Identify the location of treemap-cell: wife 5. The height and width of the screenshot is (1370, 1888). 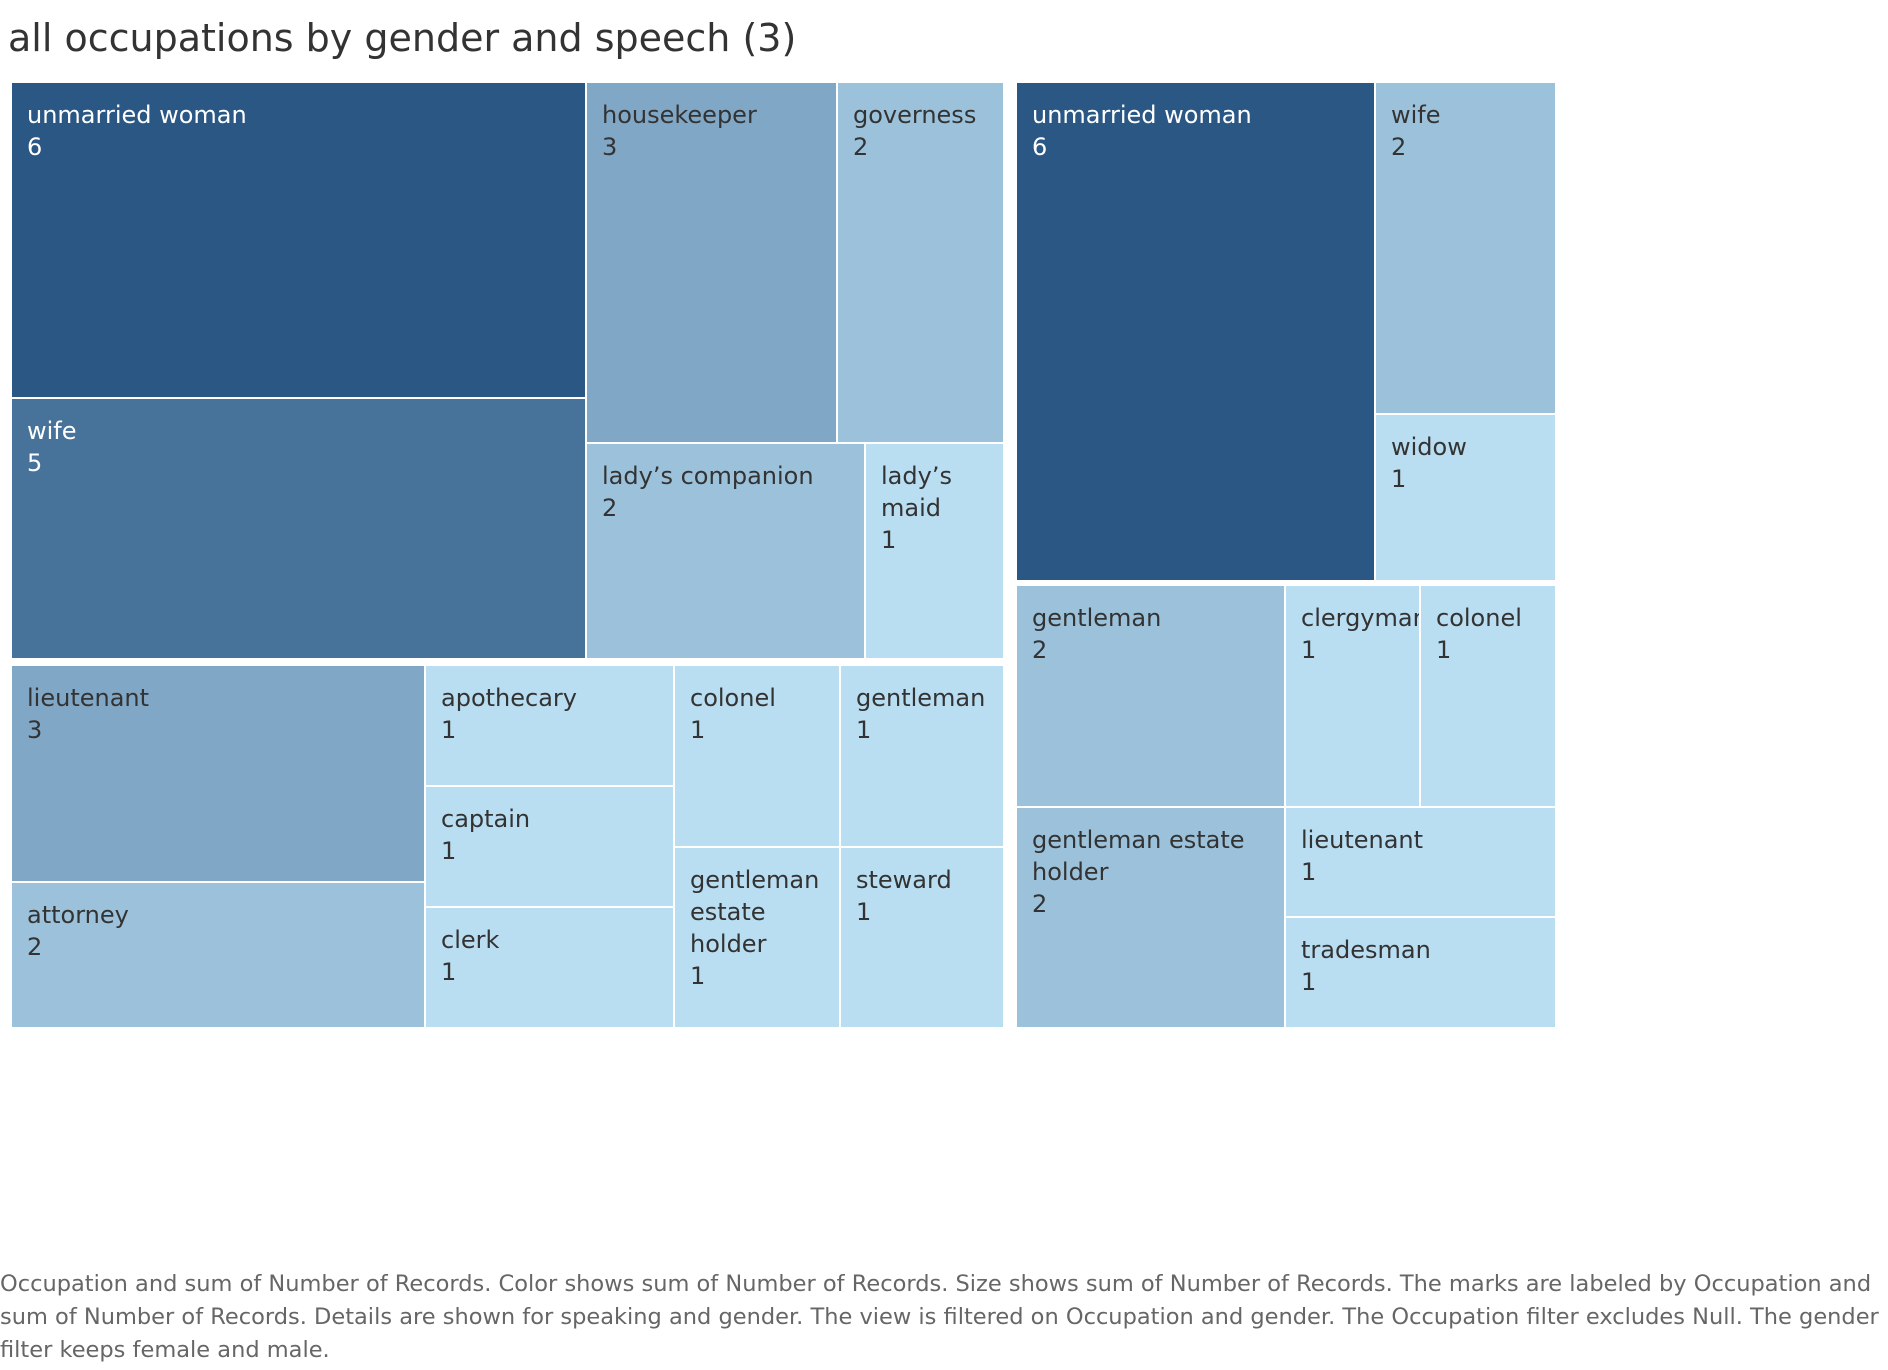
(299, 529).